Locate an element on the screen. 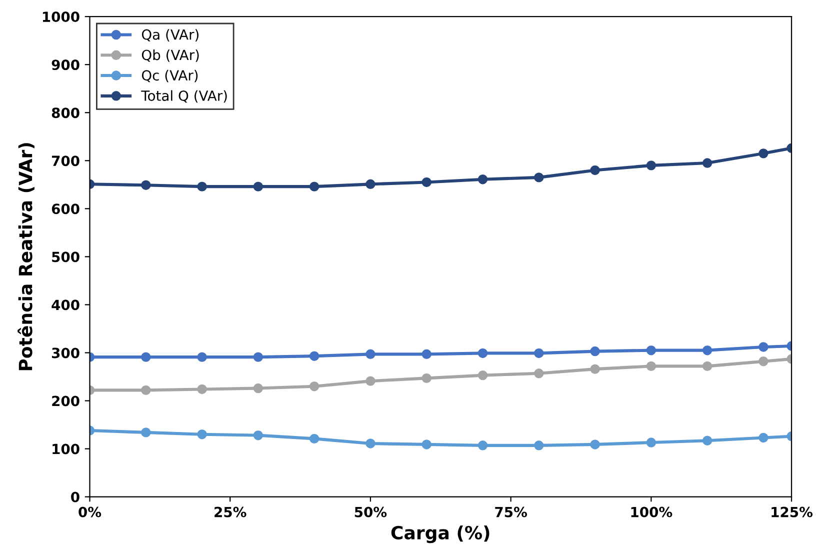 The width and height of the screenshot is (816, 552). y-tick-label: 800 is located at coordinates (66, 113).